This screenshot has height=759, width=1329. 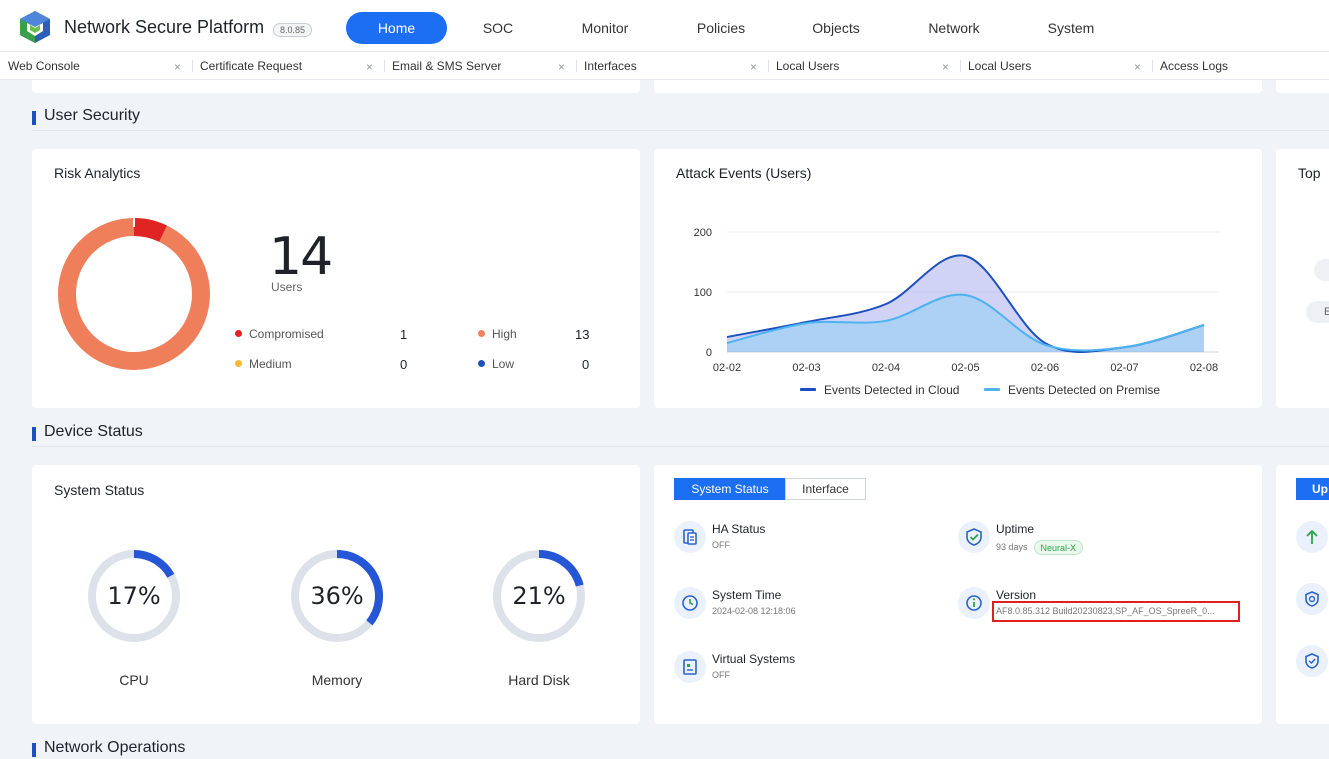 What do you see at coordinates (497, 334) in the screenshot?
I see `legend-high: High` at bounding box center [497, 334].